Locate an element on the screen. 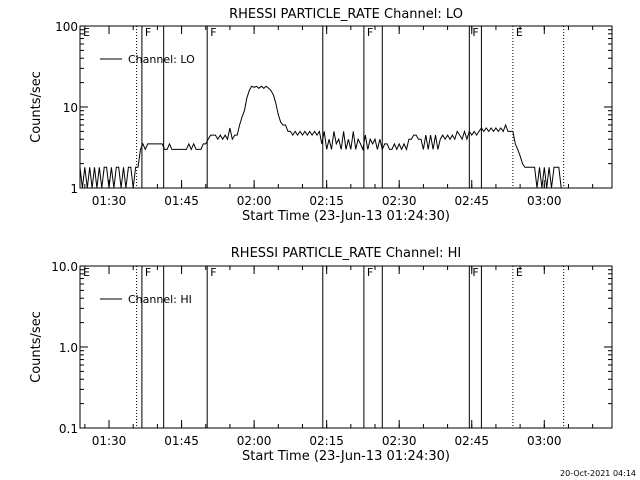  chart-title: RHESSI PARTICLE_RATE Channel: LO is located at coordinates (346, 14).